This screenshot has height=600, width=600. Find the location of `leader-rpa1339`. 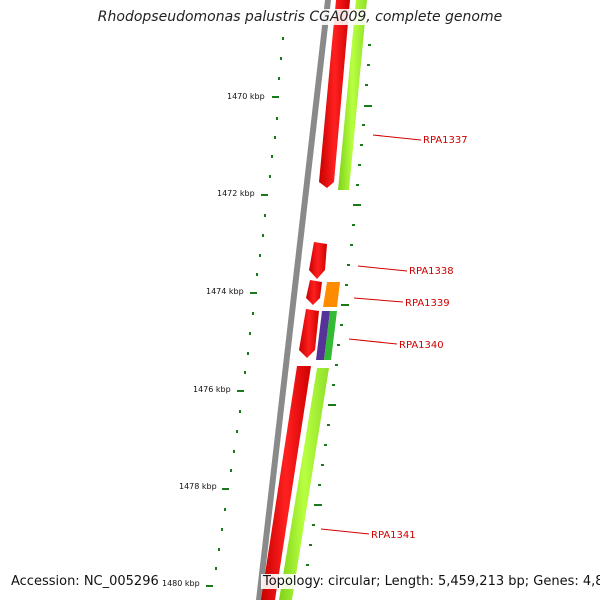

leader-rpa1339 is located at coordinates (378, 300).